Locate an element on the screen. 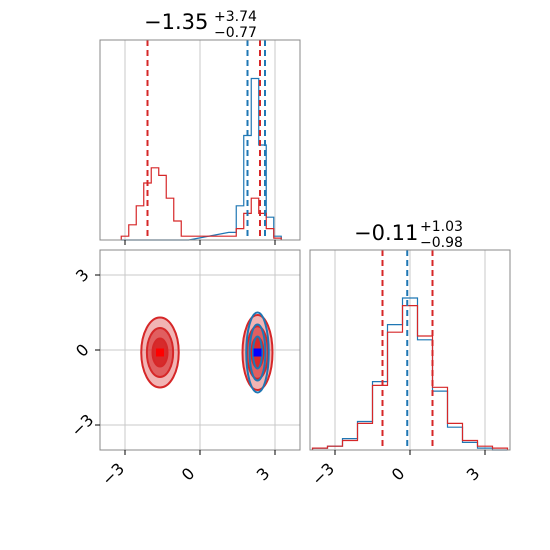  title-2-median: −0.11 is located at coordinates (386, 233).